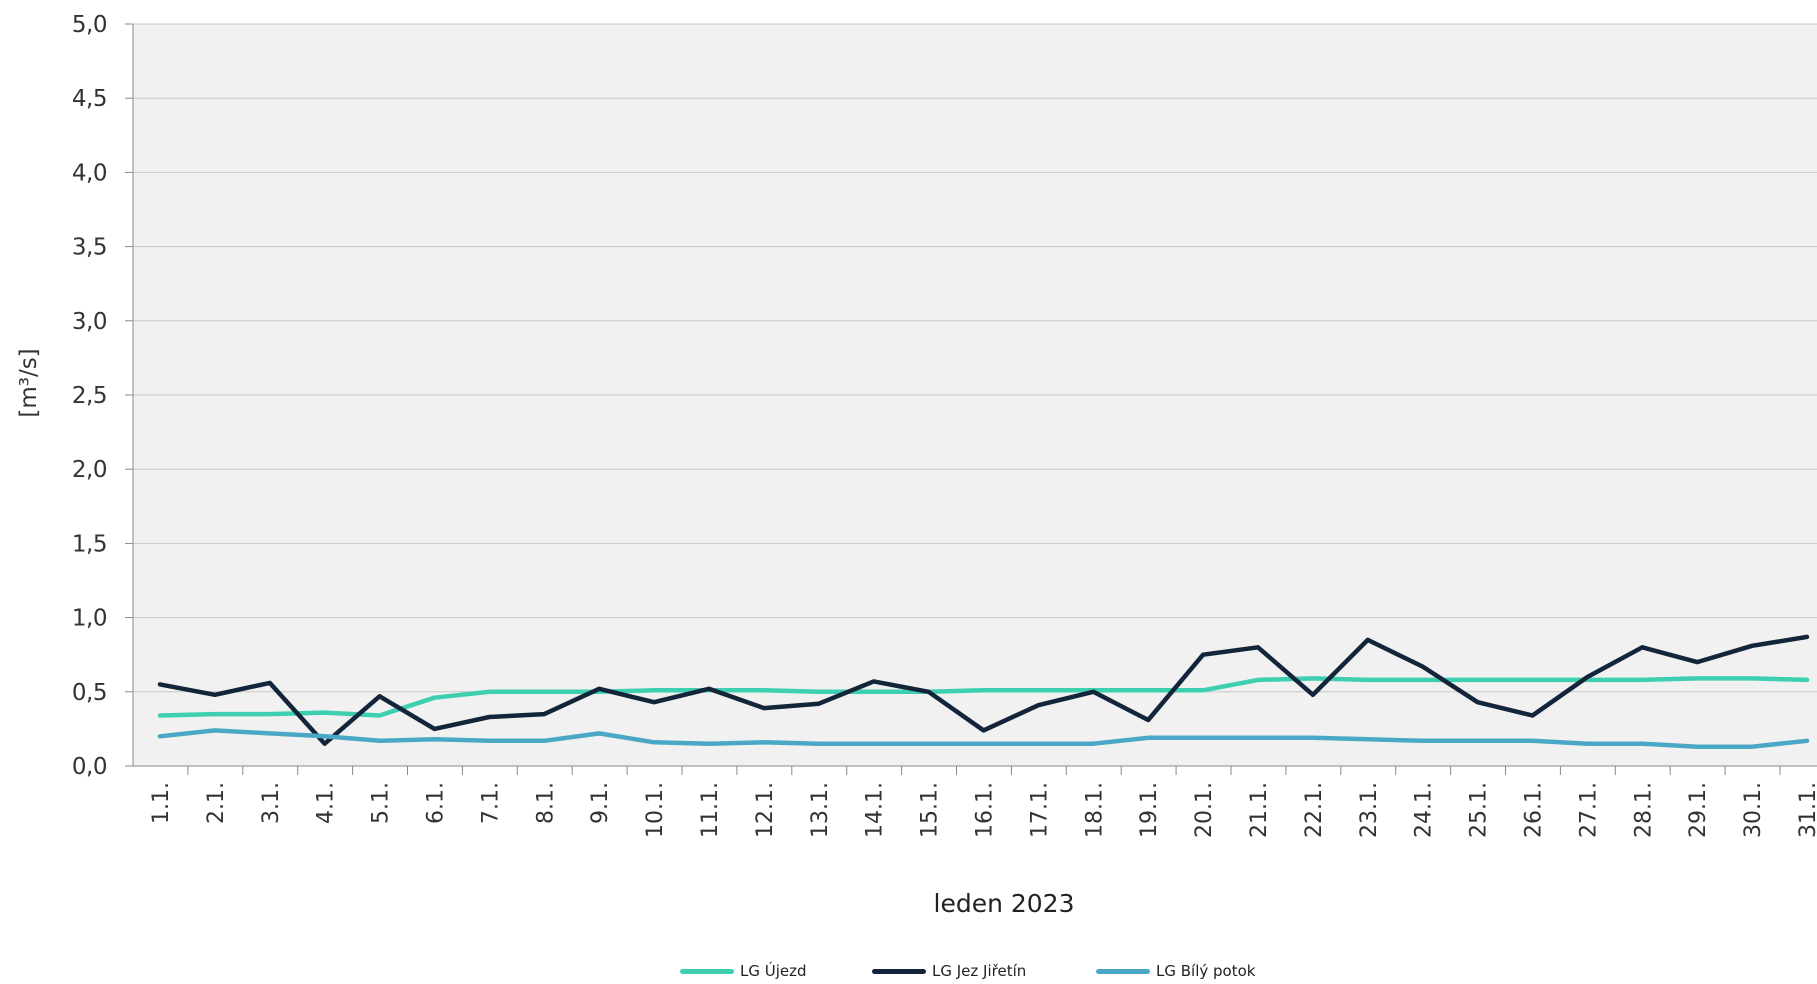  Describe the element at coordinates (765, 810) in the screenshot. I see `x-tick-label: 12.1.` at that location.